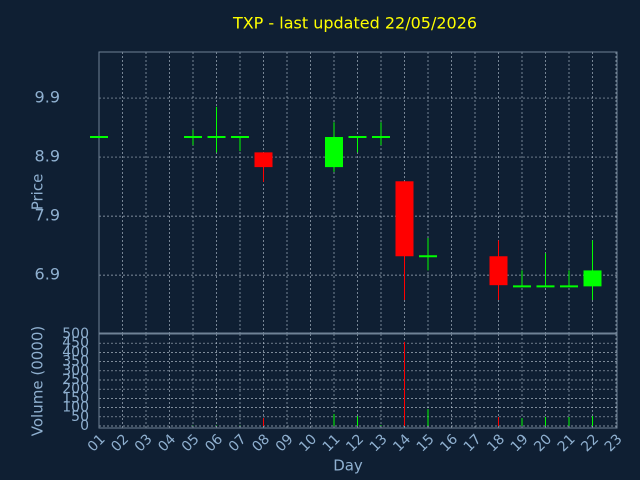 This screenshot has width=640, height=480. I want to click on volume-tick-label: 100, so click(75, 408).